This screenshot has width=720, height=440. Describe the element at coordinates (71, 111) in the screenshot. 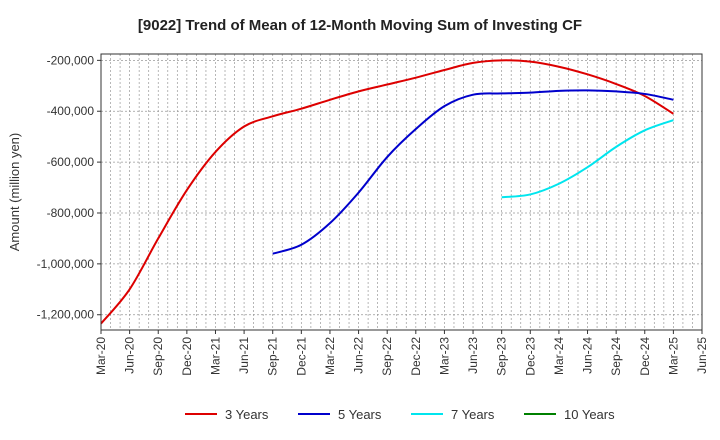

I see `y-tick-label: -400,000` at that location.